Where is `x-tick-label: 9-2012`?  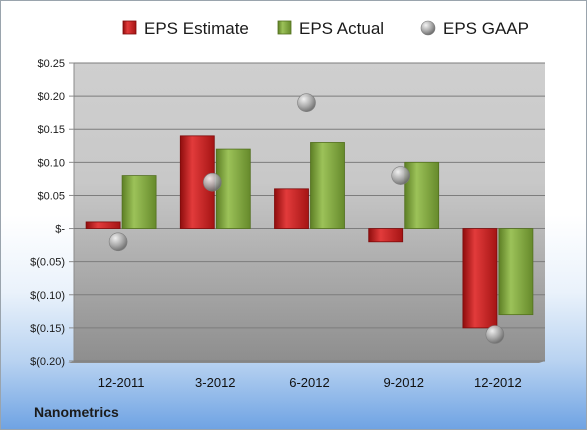 x-tick-label: 9-2012 is located at coordinates (403, 382).